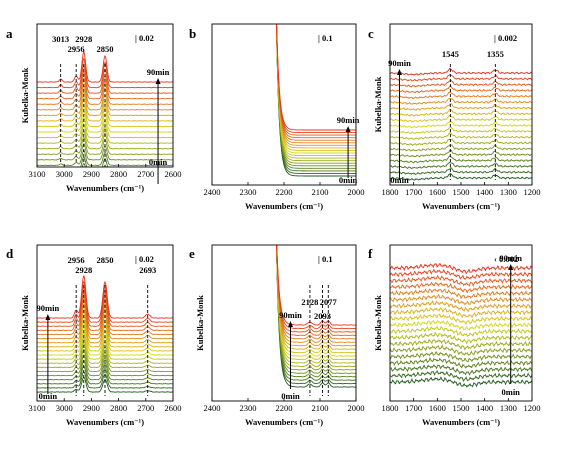 The height and width of the screenshot is (467, 562). Describe the element at coordinates (461, 124) in the screenshot. I see `series-group-c` at that location.